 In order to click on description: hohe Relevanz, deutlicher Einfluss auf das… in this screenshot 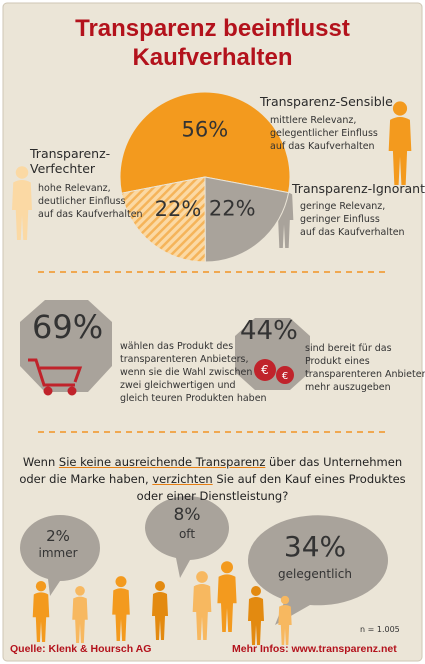, I will do `click(90, 201)`.